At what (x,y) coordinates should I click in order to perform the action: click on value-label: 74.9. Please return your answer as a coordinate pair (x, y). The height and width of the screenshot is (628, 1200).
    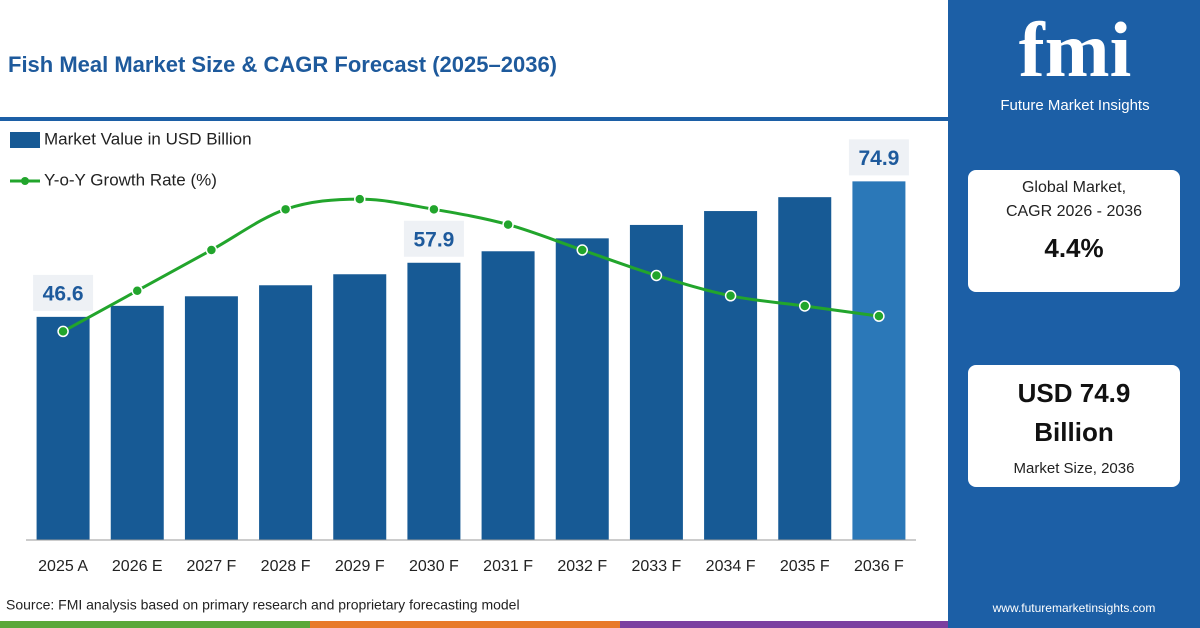
    Looking at the image, I should click on (878, 158).